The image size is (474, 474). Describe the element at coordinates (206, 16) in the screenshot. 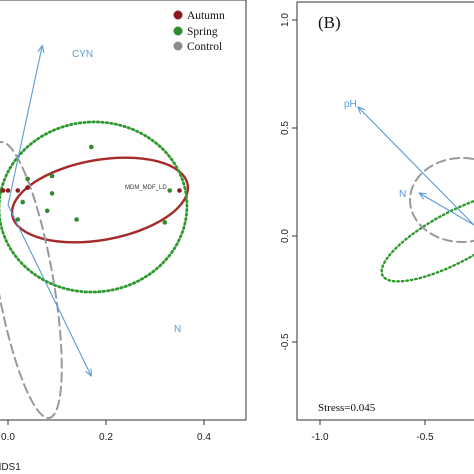

I see `legend-label-autumn: Autumn` at that location.